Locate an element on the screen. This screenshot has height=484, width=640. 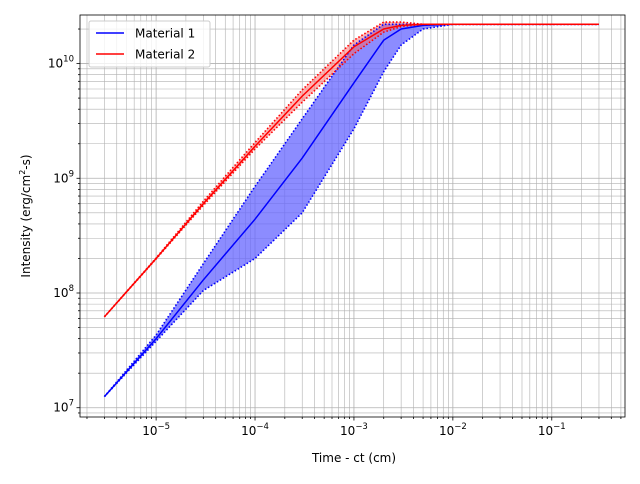
y-axis-label-part-1: Intensity (erg/cm is located at coordinates (26, 226).